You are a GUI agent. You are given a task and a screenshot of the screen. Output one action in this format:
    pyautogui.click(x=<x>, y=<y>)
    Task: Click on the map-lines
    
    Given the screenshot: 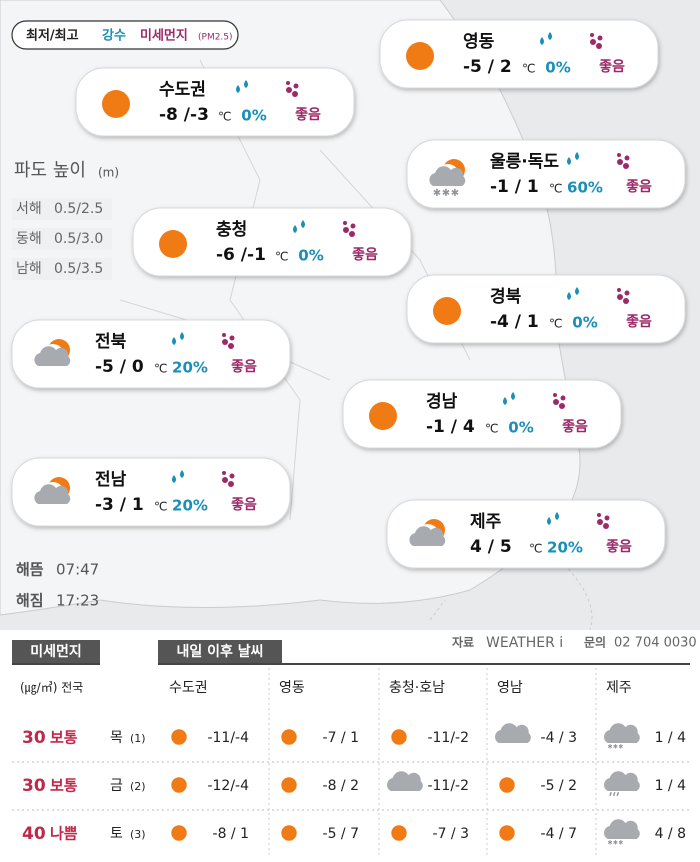 What is the action you would take?
    pyautogui.click(x=511, y=595)
    